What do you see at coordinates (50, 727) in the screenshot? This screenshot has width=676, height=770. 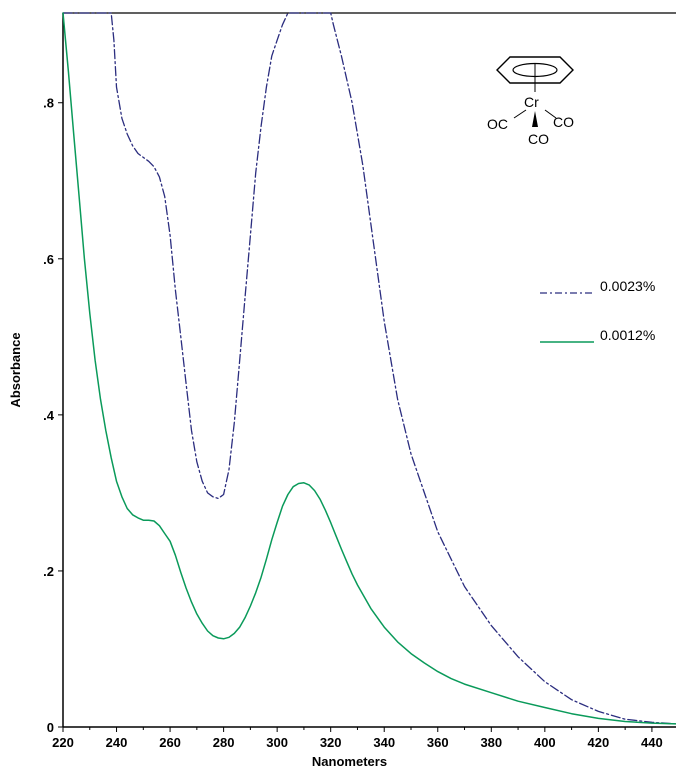 I see `y-tick-label: 0` at bounding box center [50, 727].